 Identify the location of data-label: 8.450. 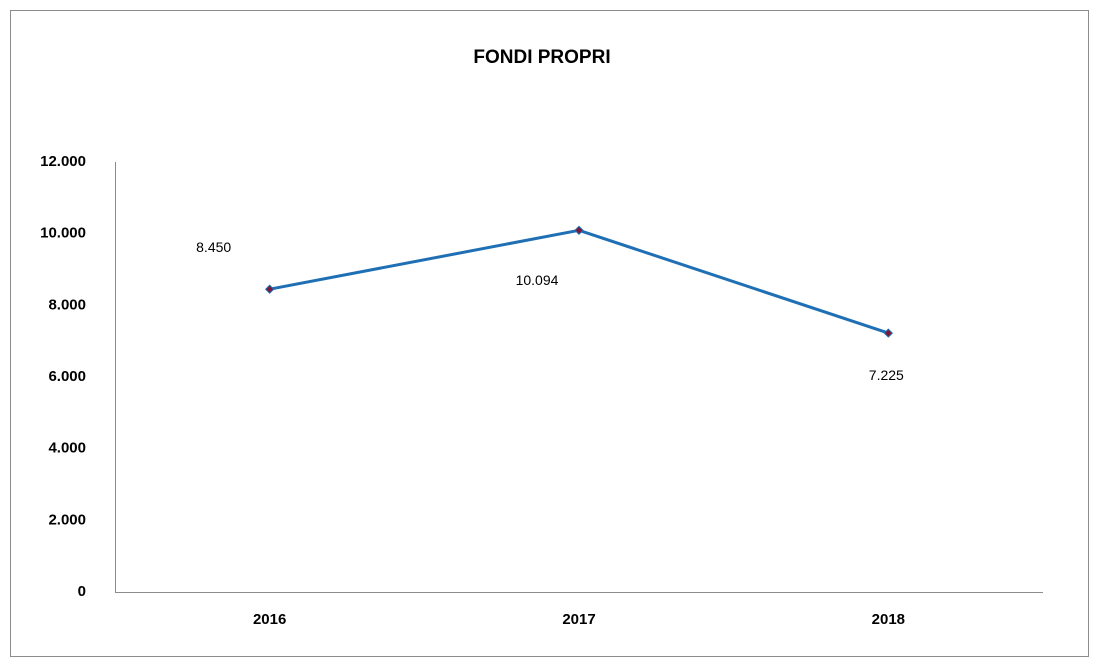
(213, 247).